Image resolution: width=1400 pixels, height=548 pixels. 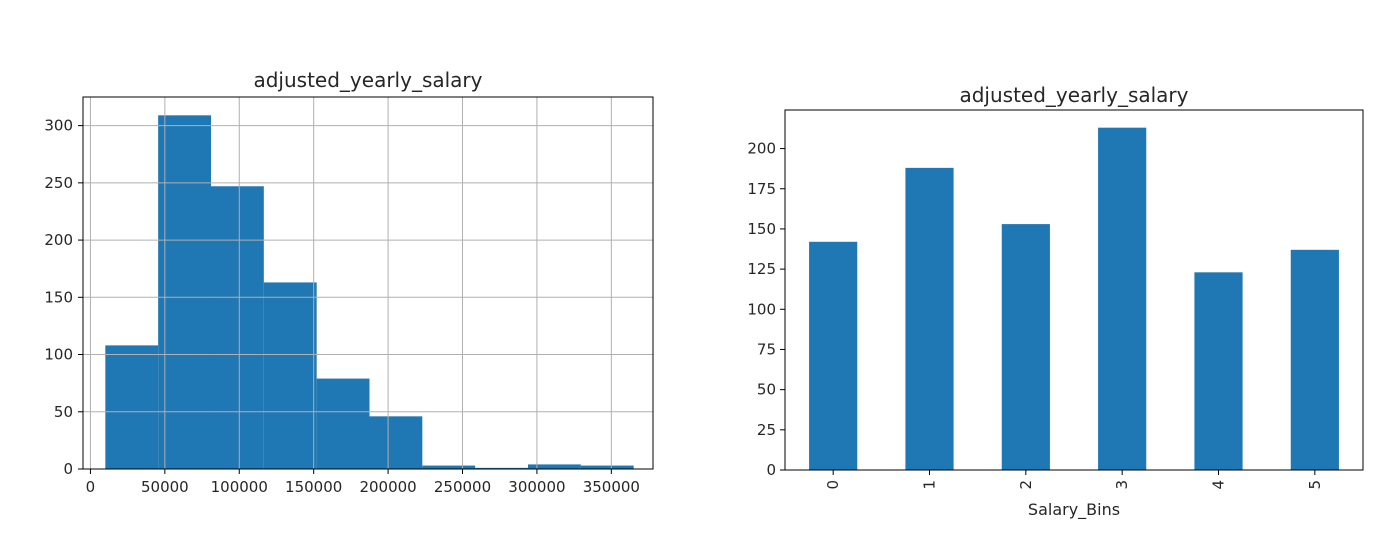 I want to click on bar-chart-x-tick-label: 3, so click(x=1122, y=485).